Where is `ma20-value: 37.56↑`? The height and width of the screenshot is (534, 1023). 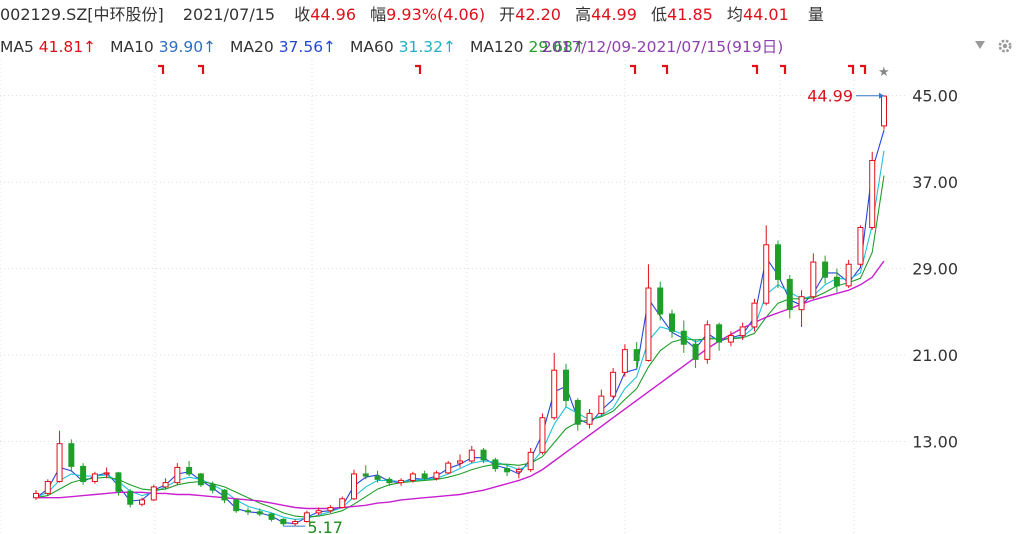 ma20-value: 37.56↑ is located at coordinates (307, 47).